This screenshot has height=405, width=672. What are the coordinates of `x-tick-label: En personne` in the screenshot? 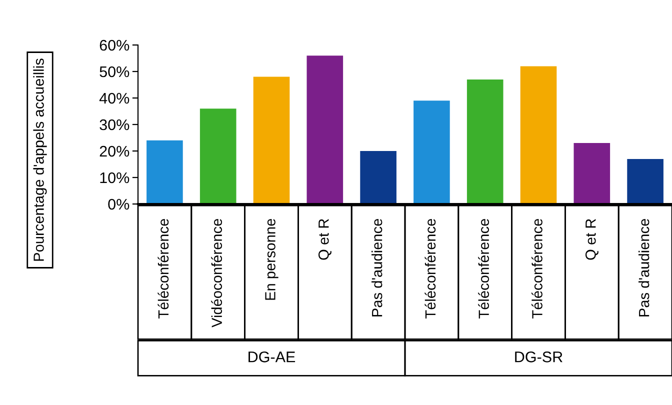 It's located at (271, 259).